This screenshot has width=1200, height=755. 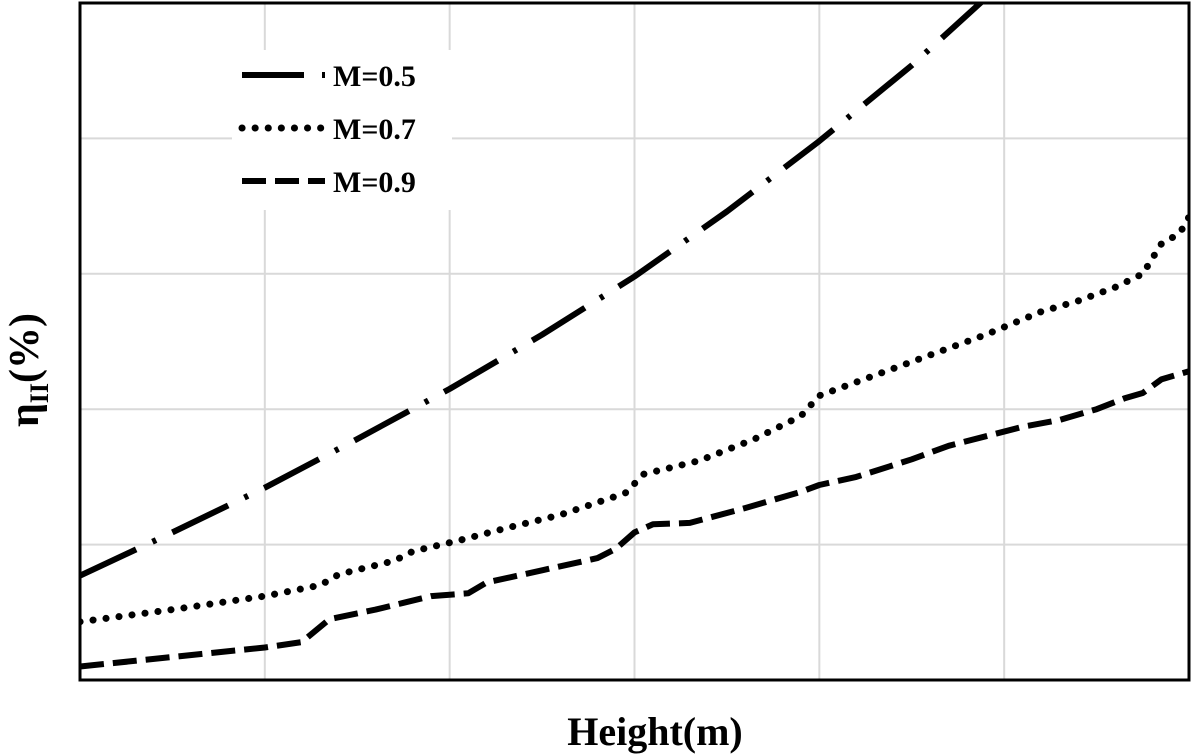 I want to click on legend-label-M=0.7: M=0.7, so click(x=374, y=129).